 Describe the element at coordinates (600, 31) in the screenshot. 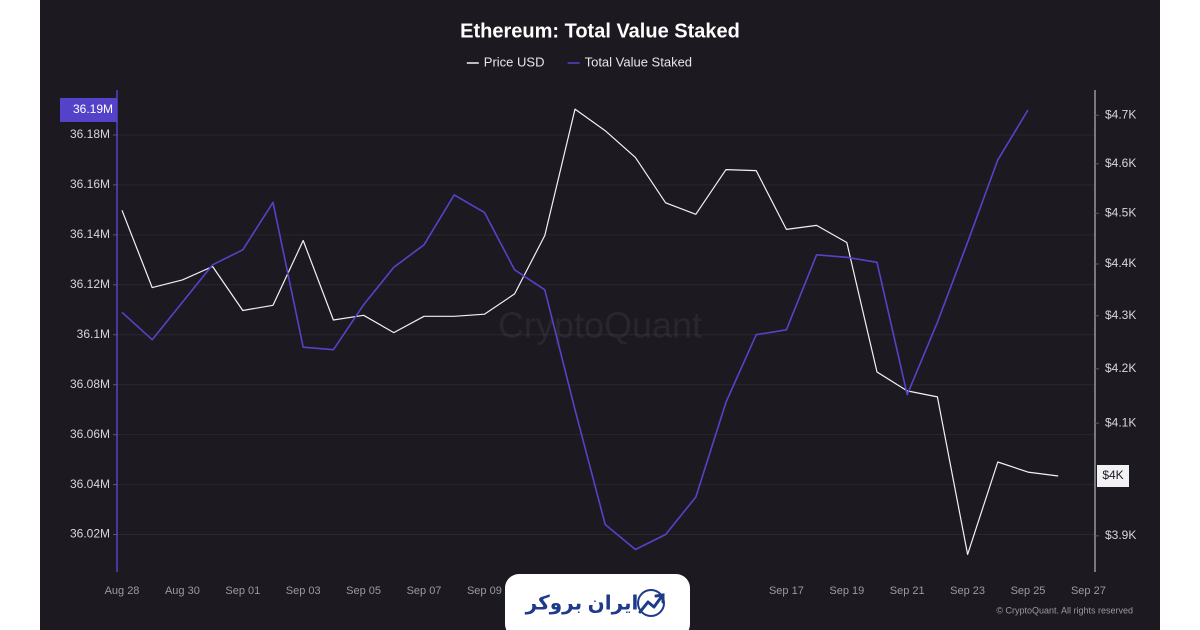

I see `chart-title: Ethereum: Total Value Staked` at that location.